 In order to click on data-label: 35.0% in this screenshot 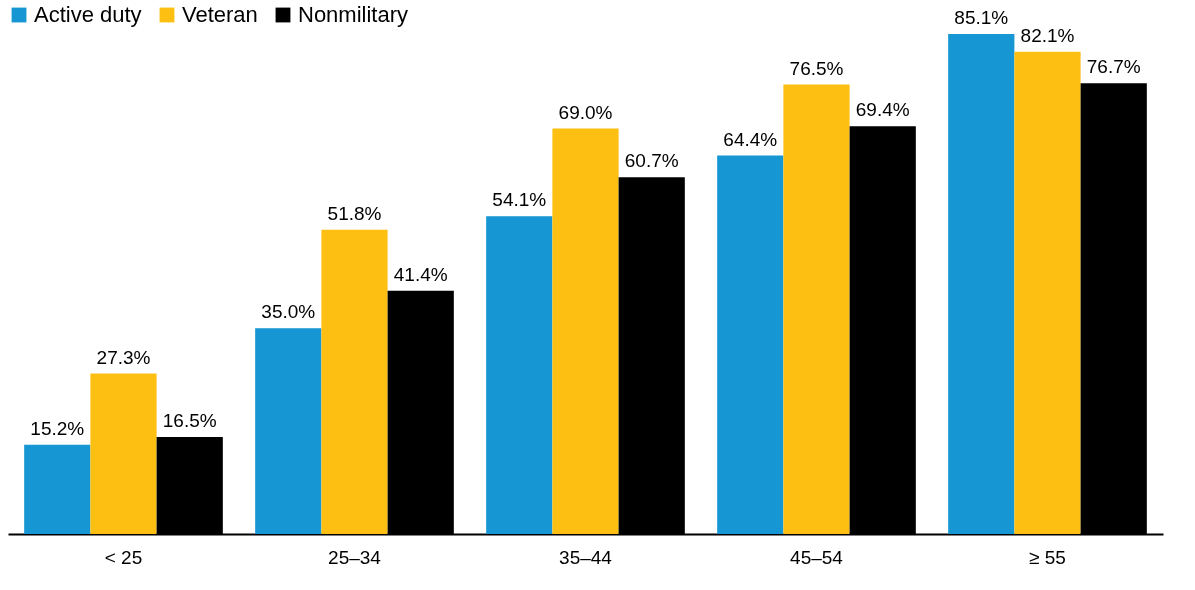, I will do `click(288, 312)`.